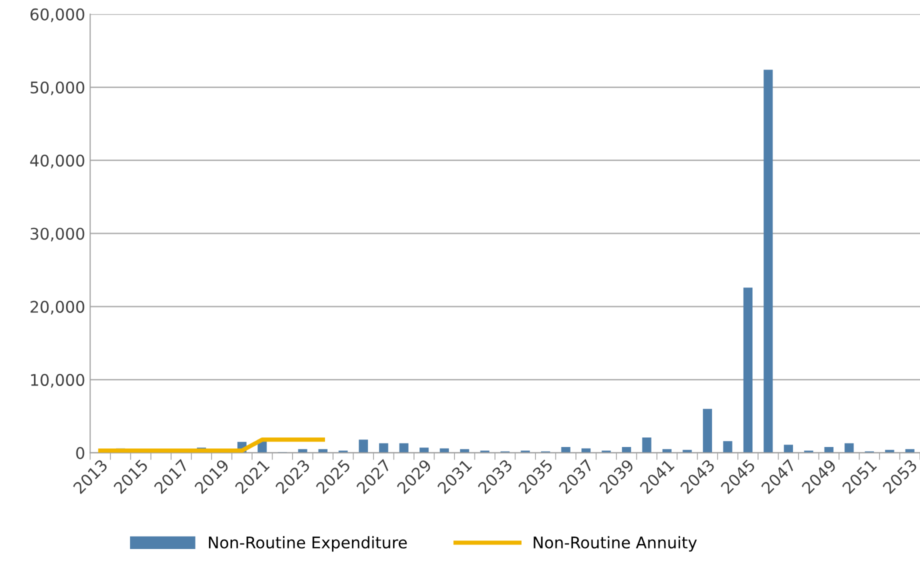 The height and width of the screenshot is (566, 920). Describe the element at coordinates (57, 307) in the screenshot. I see `y-tick-label: 20,000` at that location.